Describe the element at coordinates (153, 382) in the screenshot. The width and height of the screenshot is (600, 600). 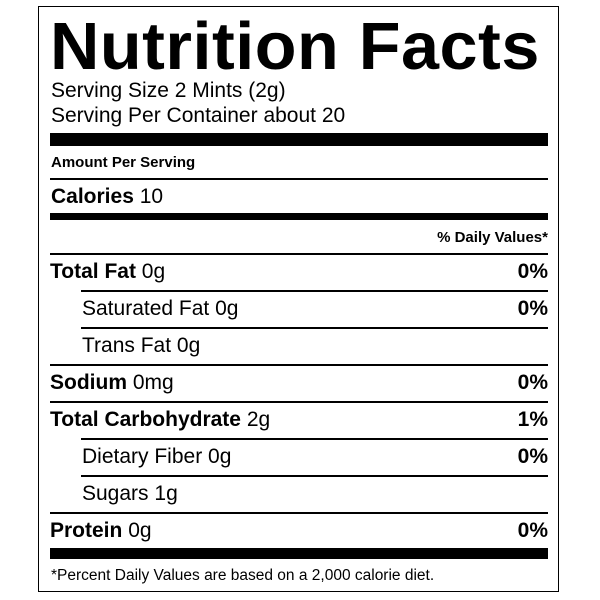
I see `nutrient-amount: 0mg` at that location.